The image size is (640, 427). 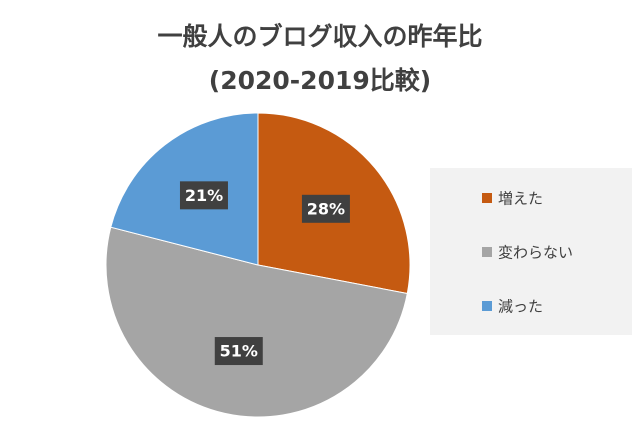 What do you see at coordinates (320, 80) in the screenshot?
I see `chart-subtitle: (2020-2019比較)` at bounding box center [320, 80].